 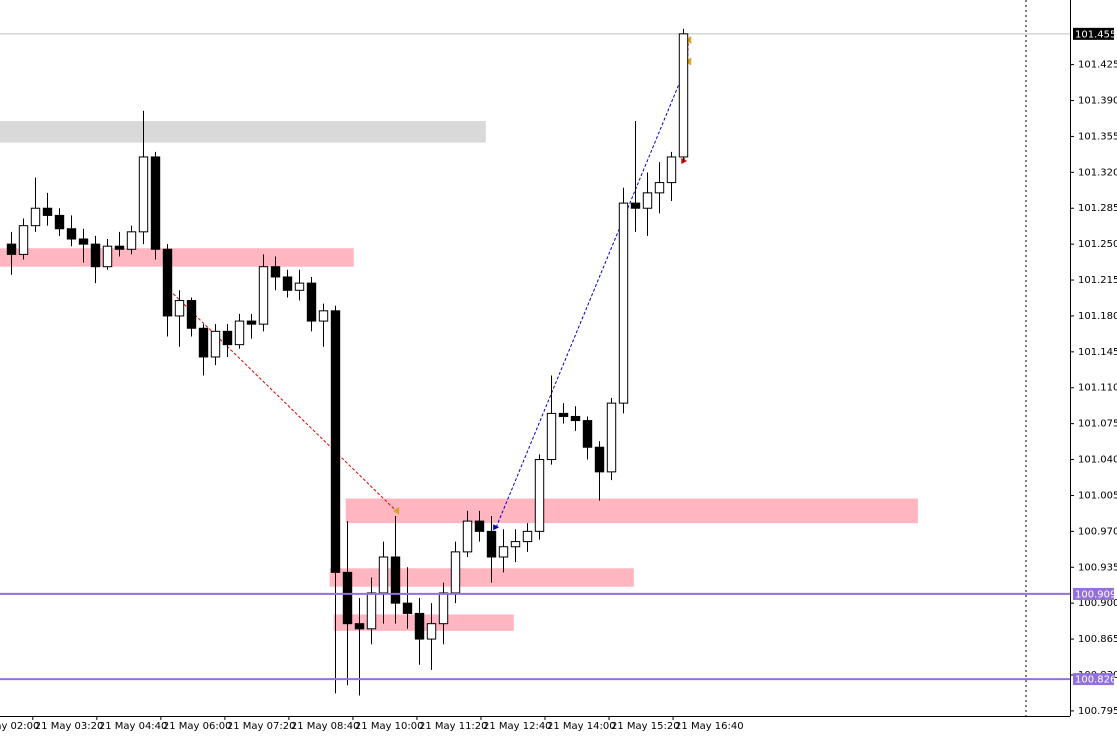 I want to click on y-tick-label: 100.865, so click(x=1097, y=639).